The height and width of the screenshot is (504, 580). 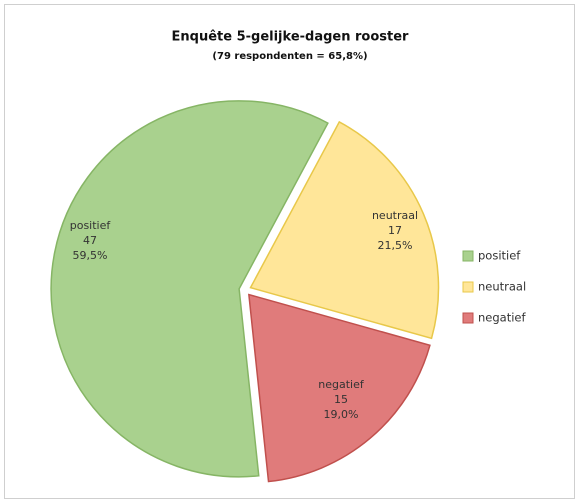 What do you see at coordinates (90, 240) in the screenshot?
I see `slice-label-value: 47` at bounding box center [90, 240].